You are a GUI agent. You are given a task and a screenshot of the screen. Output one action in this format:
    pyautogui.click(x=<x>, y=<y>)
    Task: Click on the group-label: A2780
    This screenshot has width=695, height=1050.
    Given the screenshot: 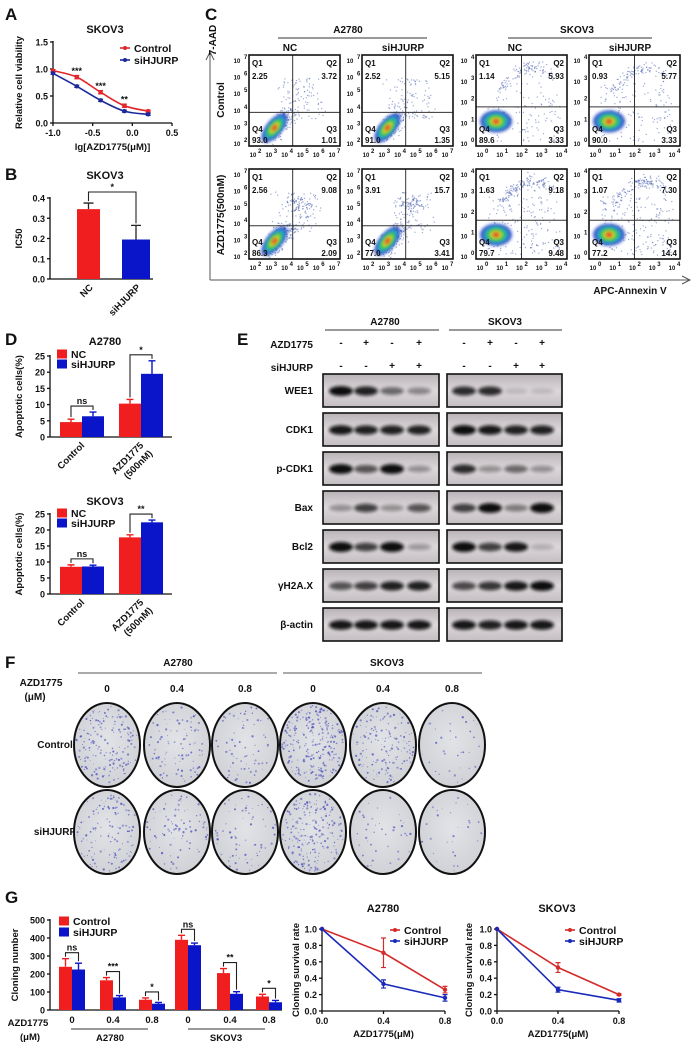 What is the action you would take?
    pyautogui.click(x=110, y=1038)
    